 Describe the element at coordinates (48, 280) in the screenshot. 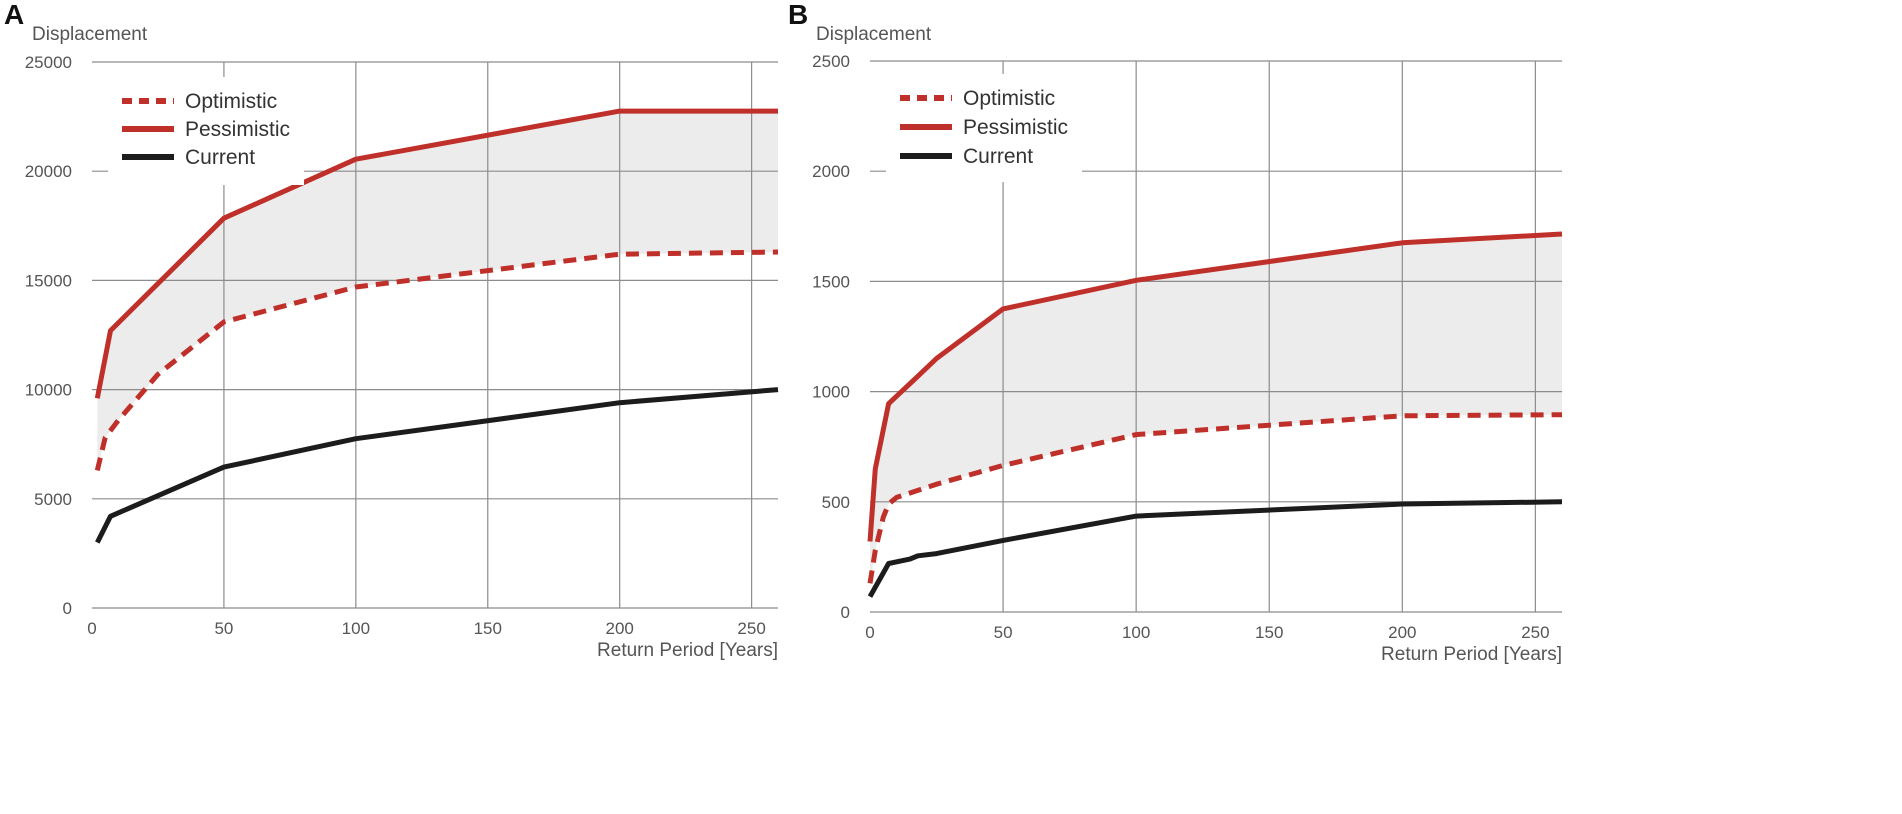

I see `y-tick-label: 15000` at that location.